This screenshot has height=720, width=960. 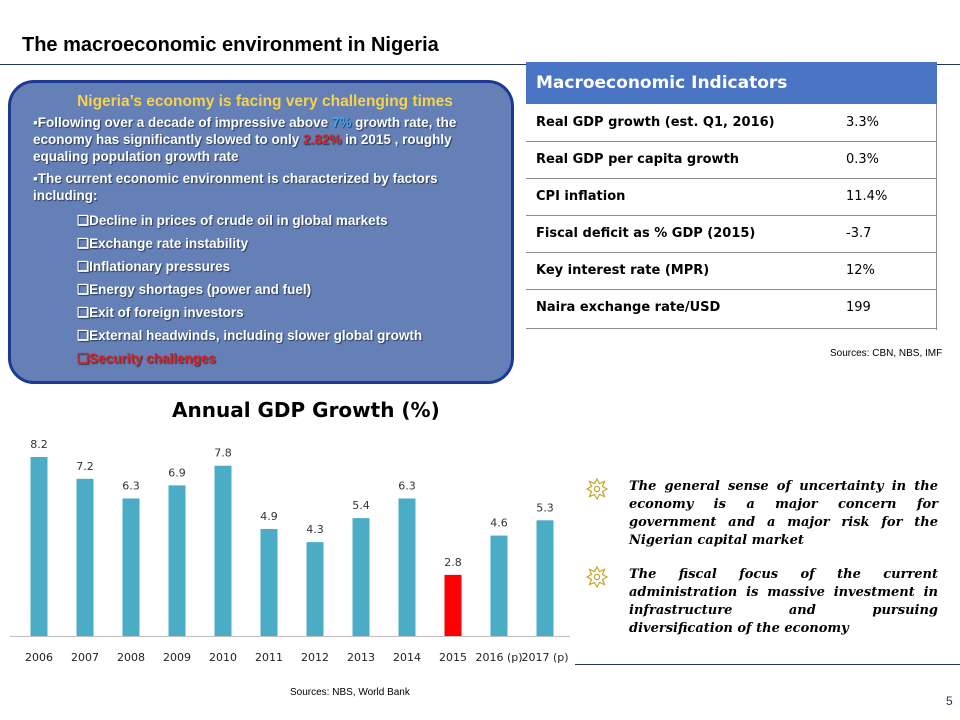 I want to click on bar-value-label: 2.8, so click(x=453, y=562).